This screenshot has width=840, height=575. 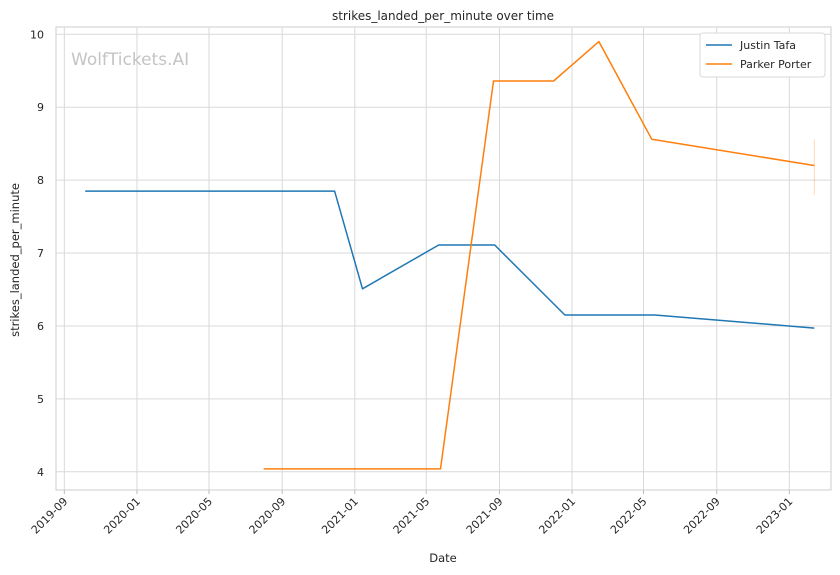 I want to click on x-tick-label: 2021-05, so click(x=412, y=516).